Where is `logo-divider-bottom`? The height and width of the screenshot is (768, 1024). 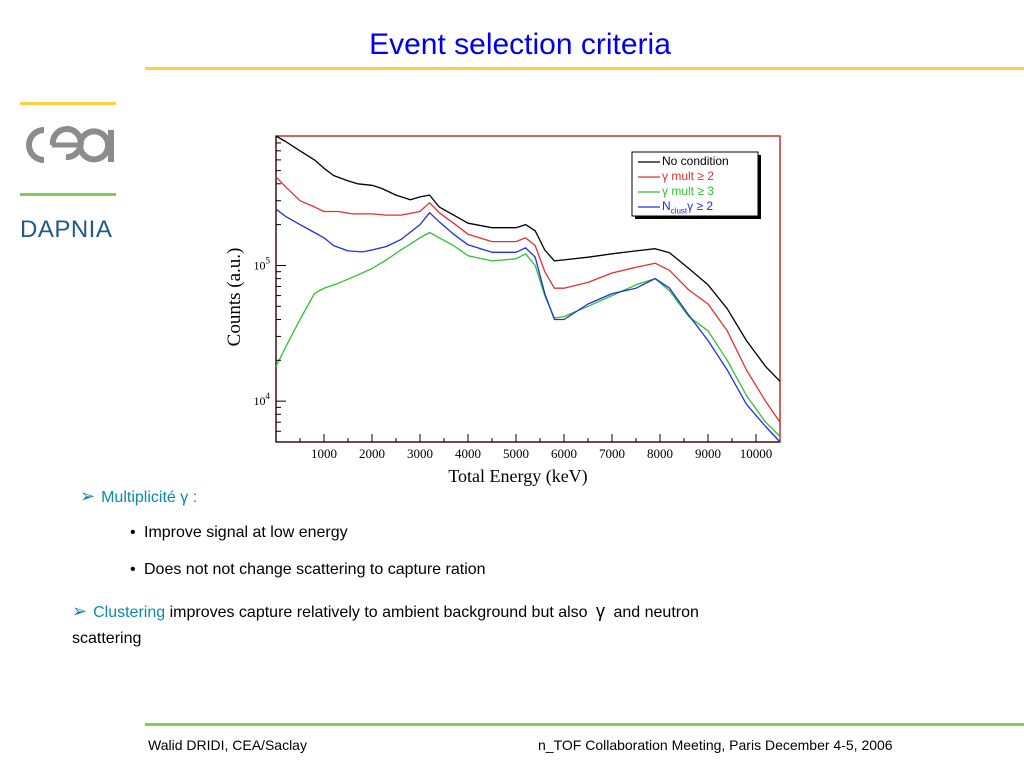 logo-divider-bottom is located at coordinates (68, 194).